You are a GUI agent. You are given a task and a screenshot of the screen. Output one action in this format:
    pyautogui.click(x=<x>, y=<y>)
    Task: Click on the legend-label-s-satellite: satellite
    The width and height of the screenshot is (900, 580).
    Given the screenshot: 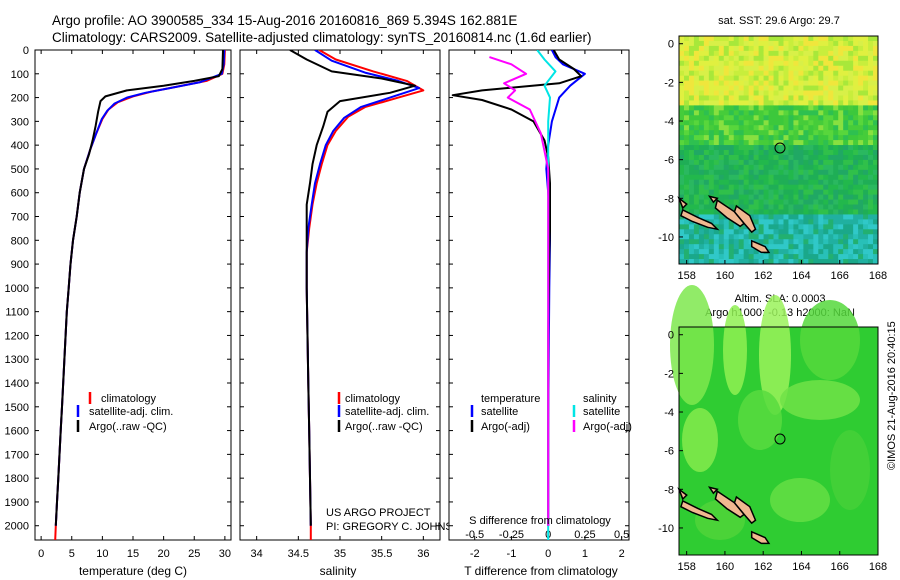 What is the action you would take?
    pyautogui.click(x=601, y=412)
    